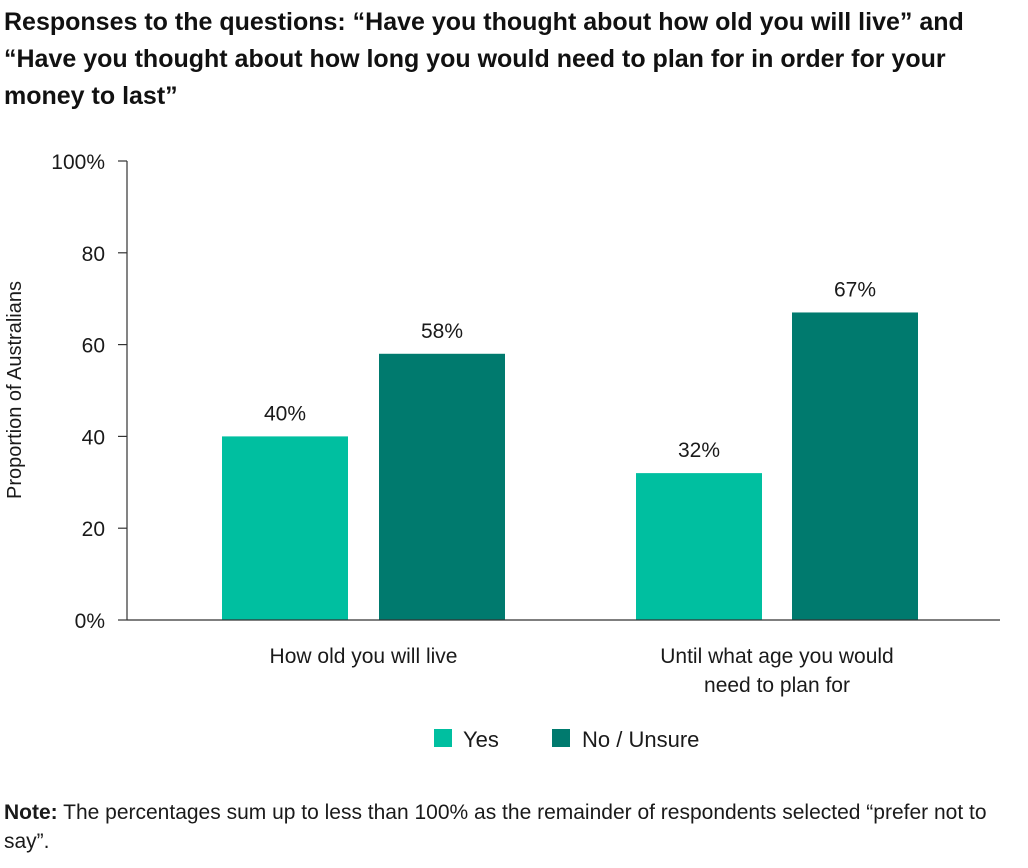 The height and width of the screenshot is (868, 1028). What do you see at coordinates (442, 331) in the screenshot?
I see `data-label: 58%` at bounding box center [442, 331].